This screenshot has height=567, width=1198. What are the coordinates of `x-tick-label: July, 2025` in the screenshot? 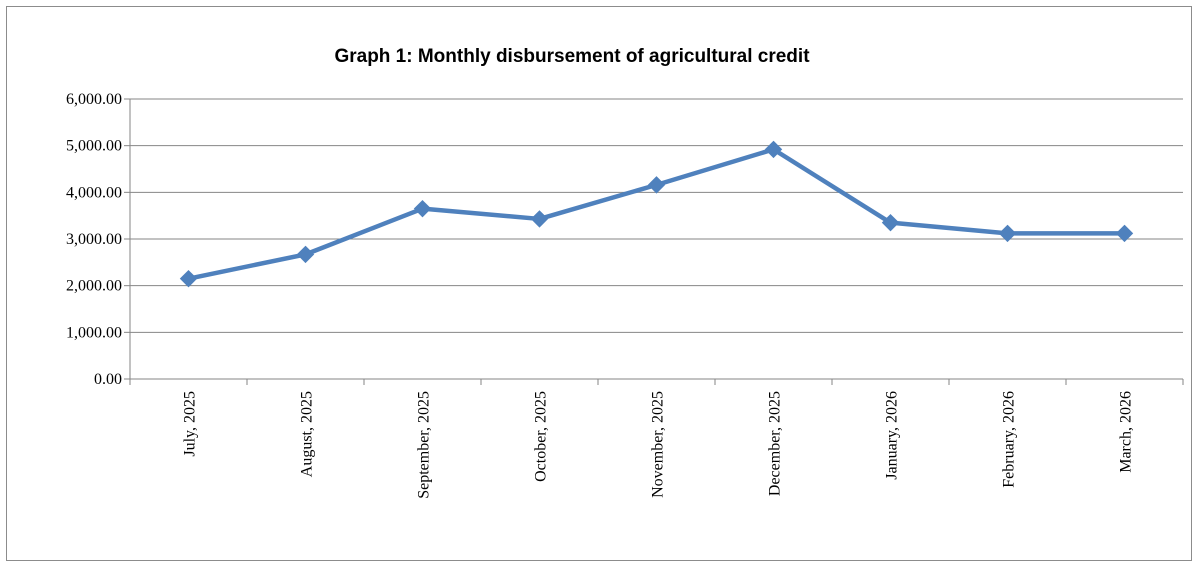 It's located at (190, 424).